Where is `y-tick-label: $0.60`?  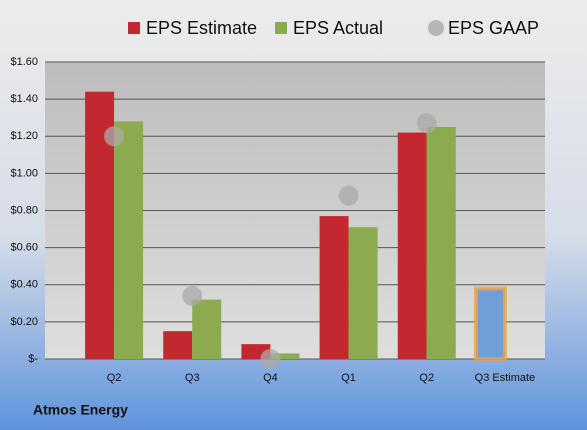 y-tick-label: $0.60 is located at coordinates (24, 248).